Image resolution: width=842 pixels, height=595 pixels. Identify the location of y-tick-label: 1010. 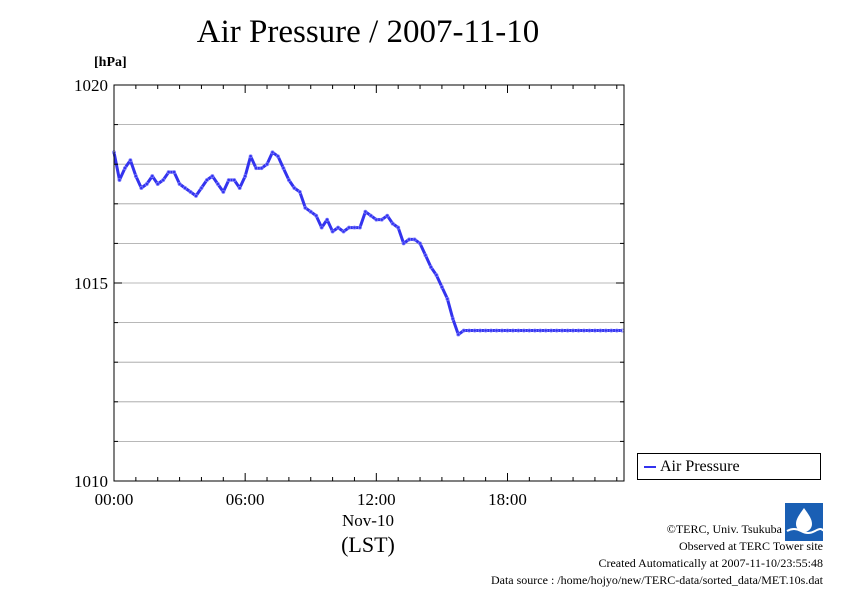
(91, 481).